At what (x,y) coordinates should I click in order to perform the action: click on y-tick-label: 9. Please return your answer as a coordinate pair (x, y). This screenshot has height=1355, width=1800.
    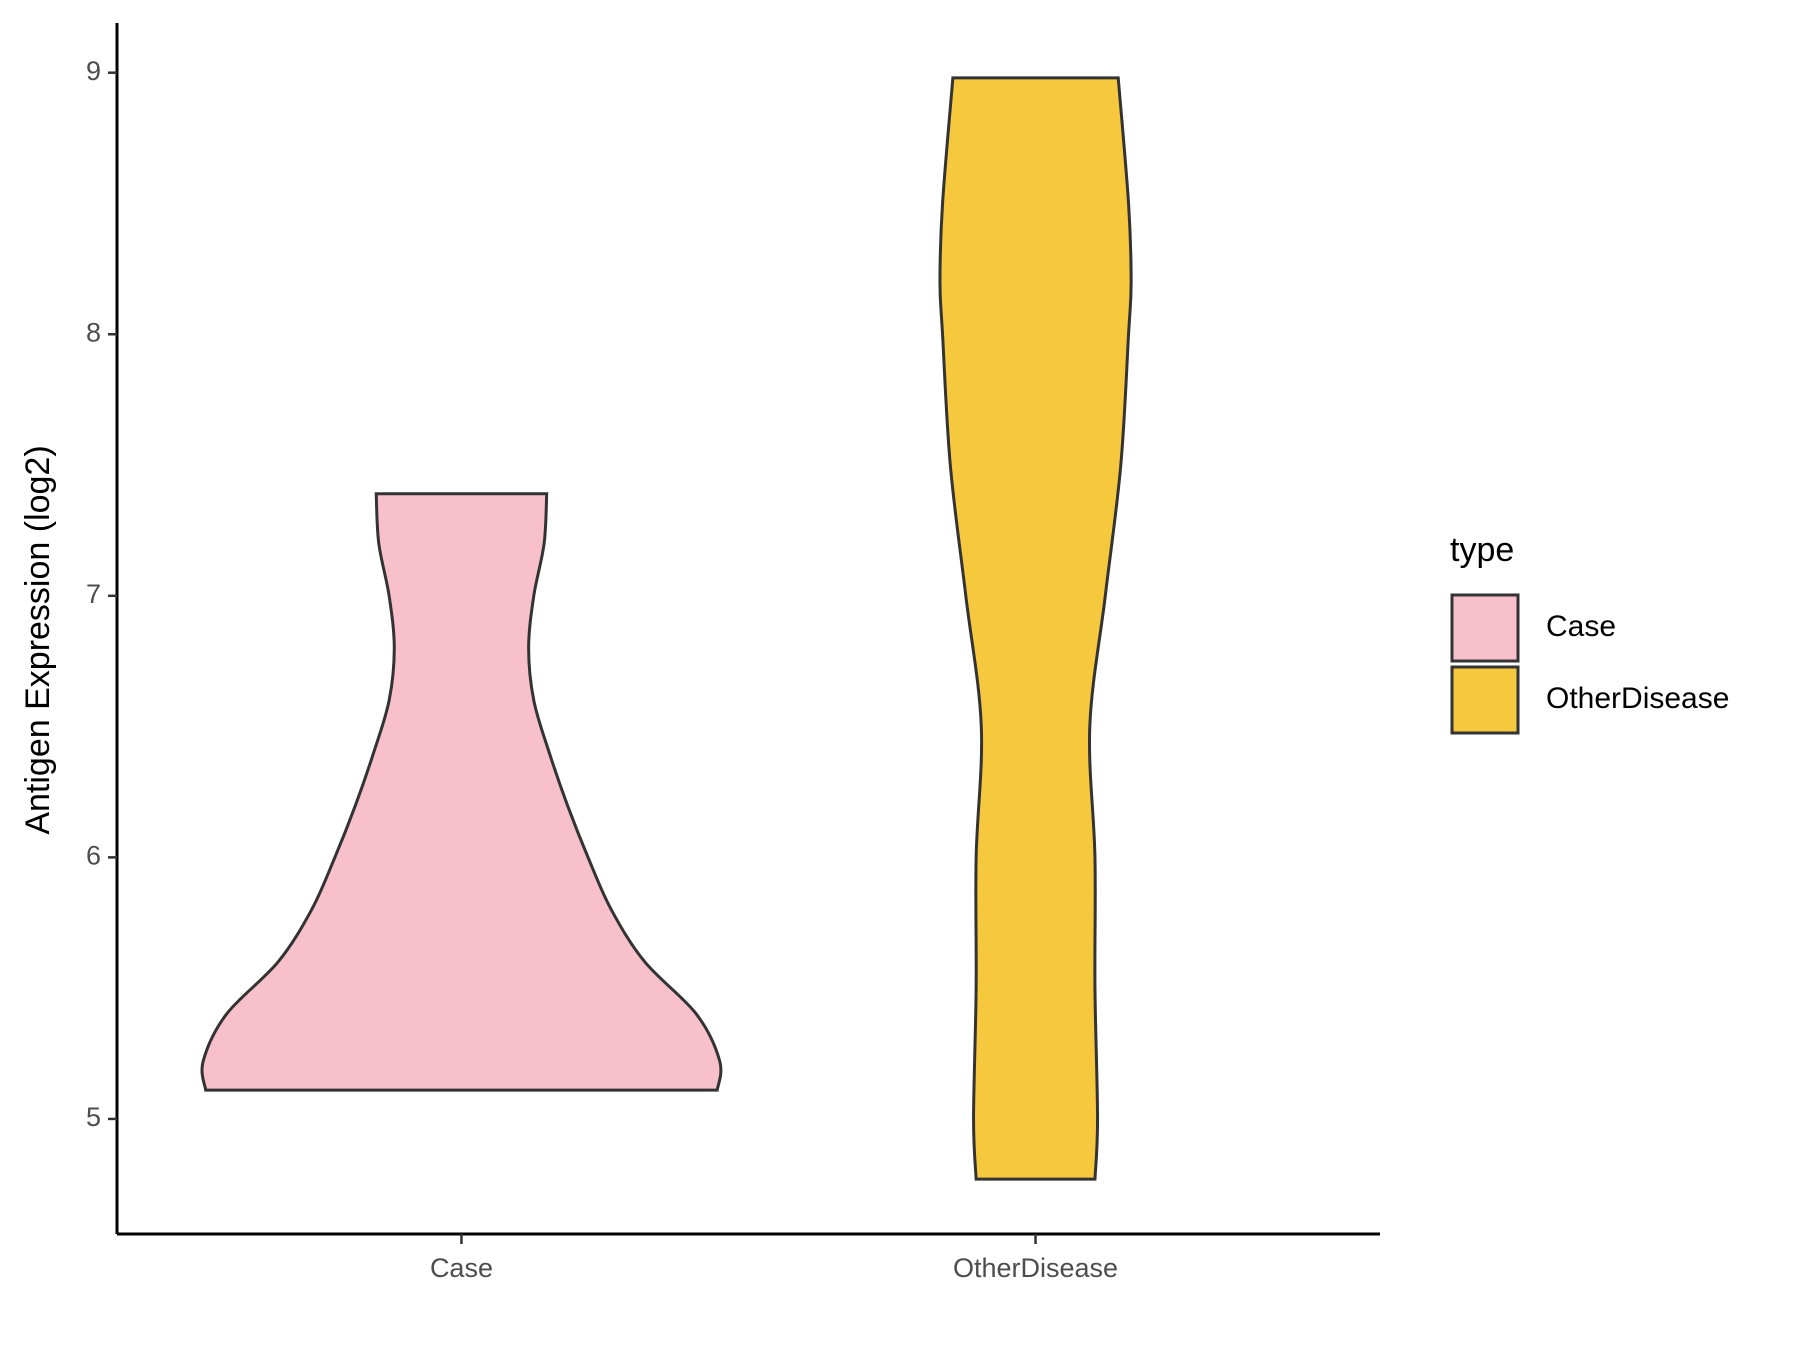
    Looking at the image, I should click on (93, 71).